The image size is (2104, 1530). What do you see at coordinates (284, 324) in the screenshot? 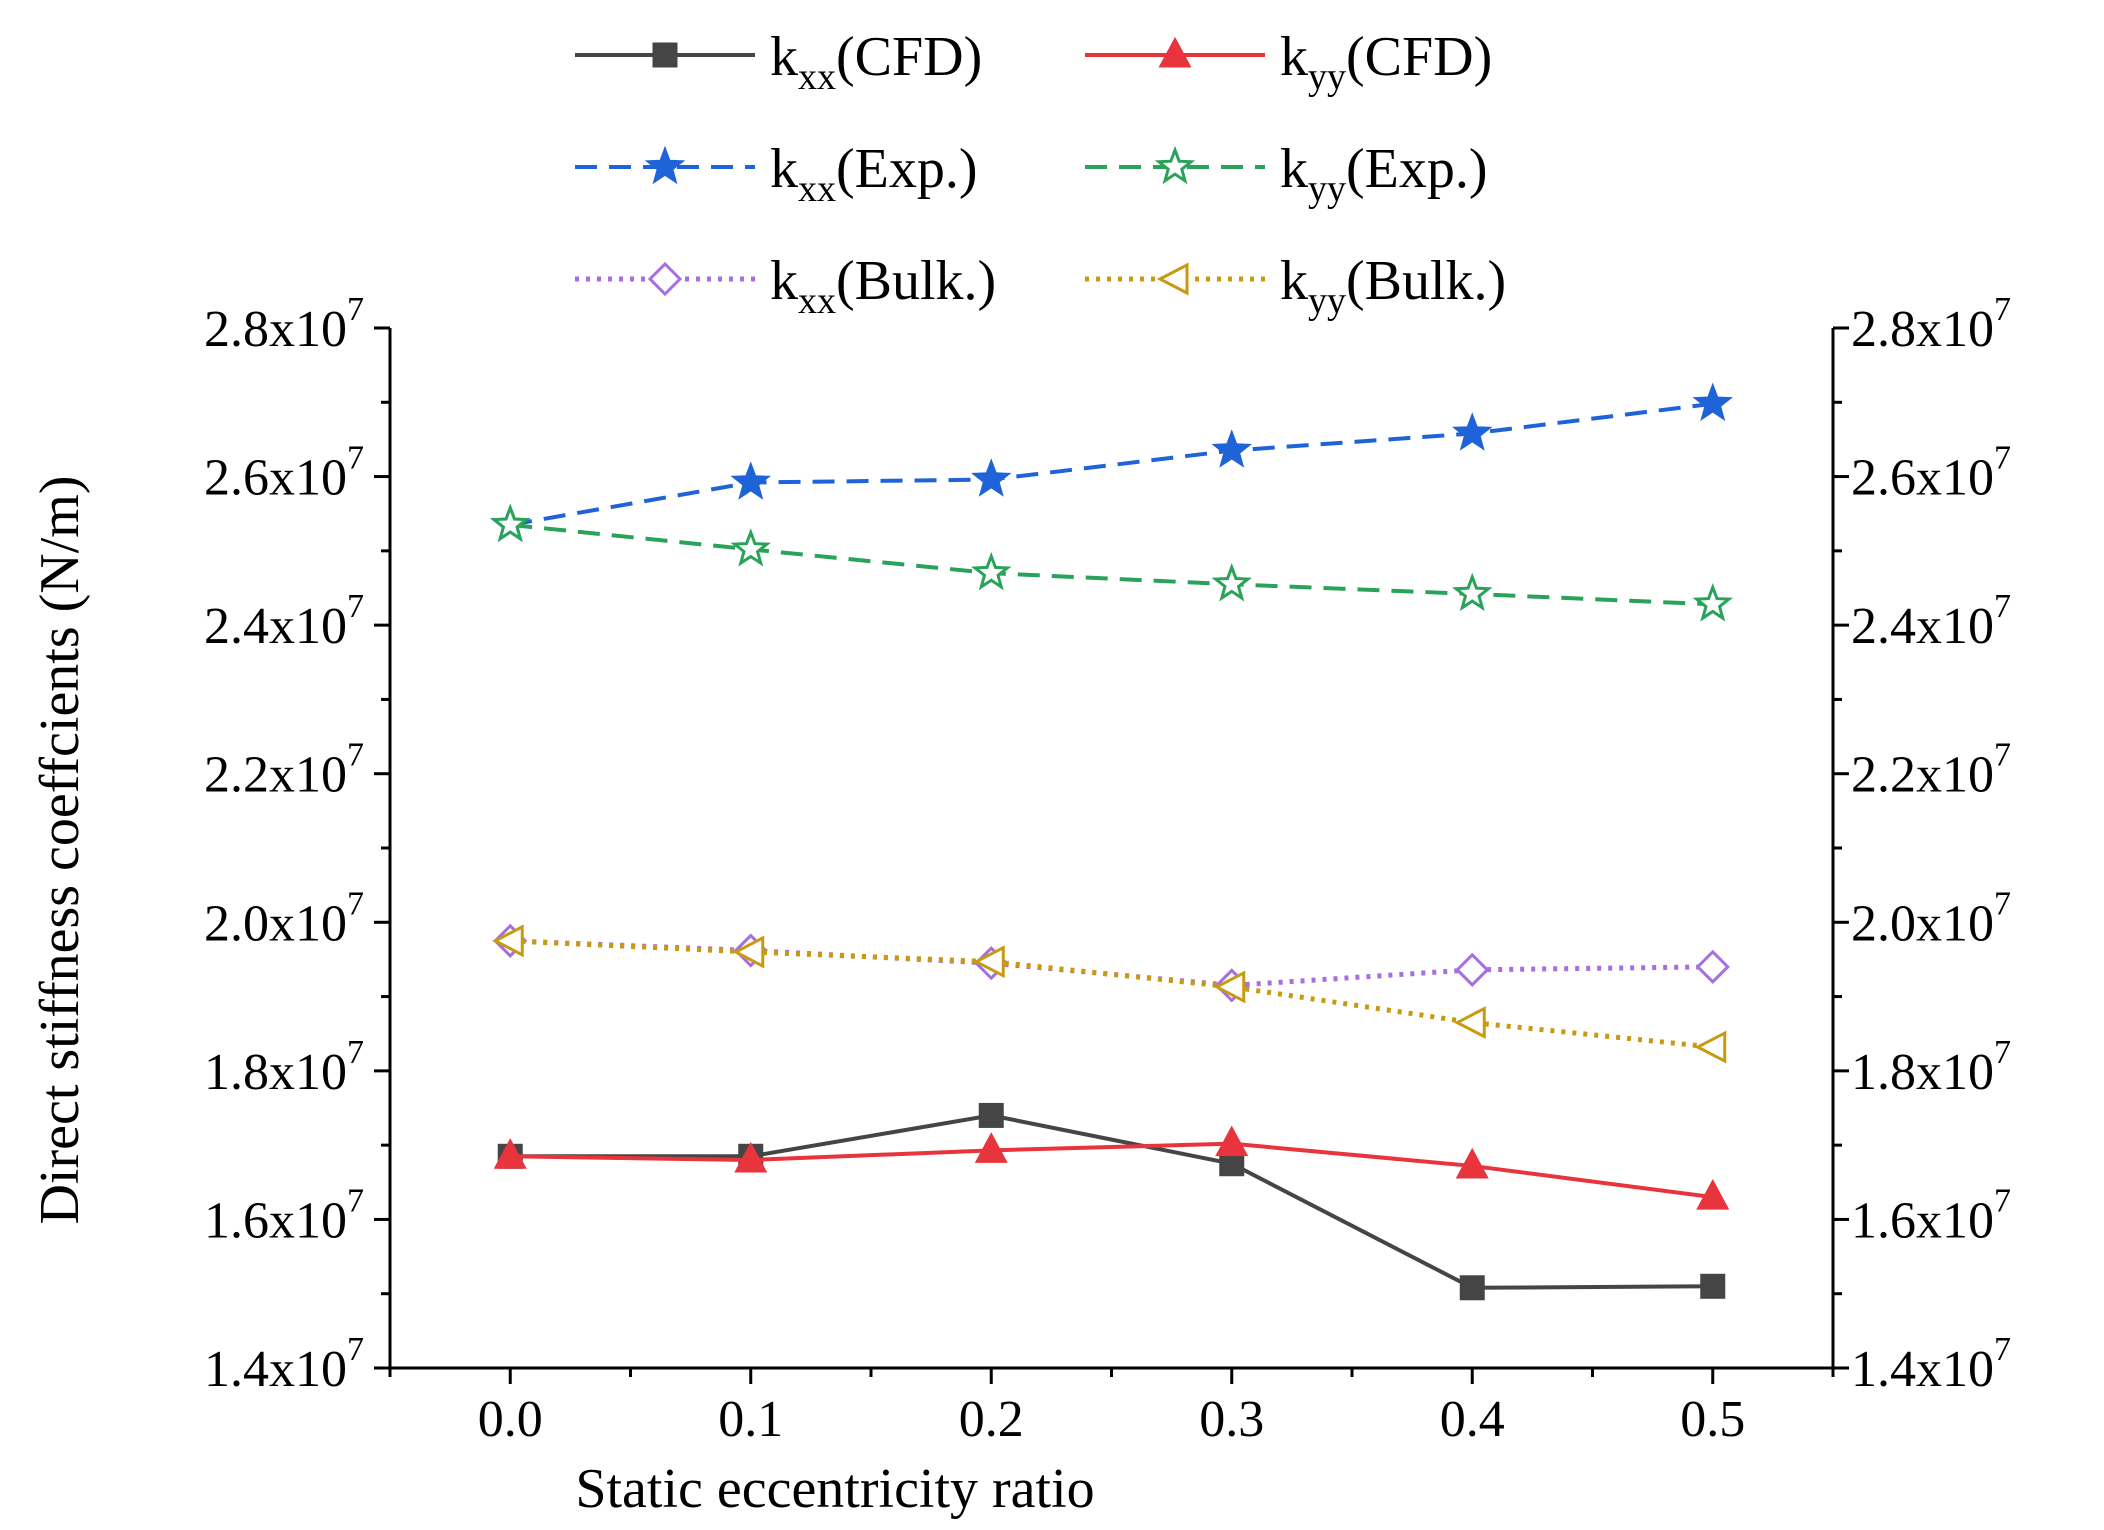
I see `y-tick-label-left: 2.8x10⁷` at bounding box center [284, 324].